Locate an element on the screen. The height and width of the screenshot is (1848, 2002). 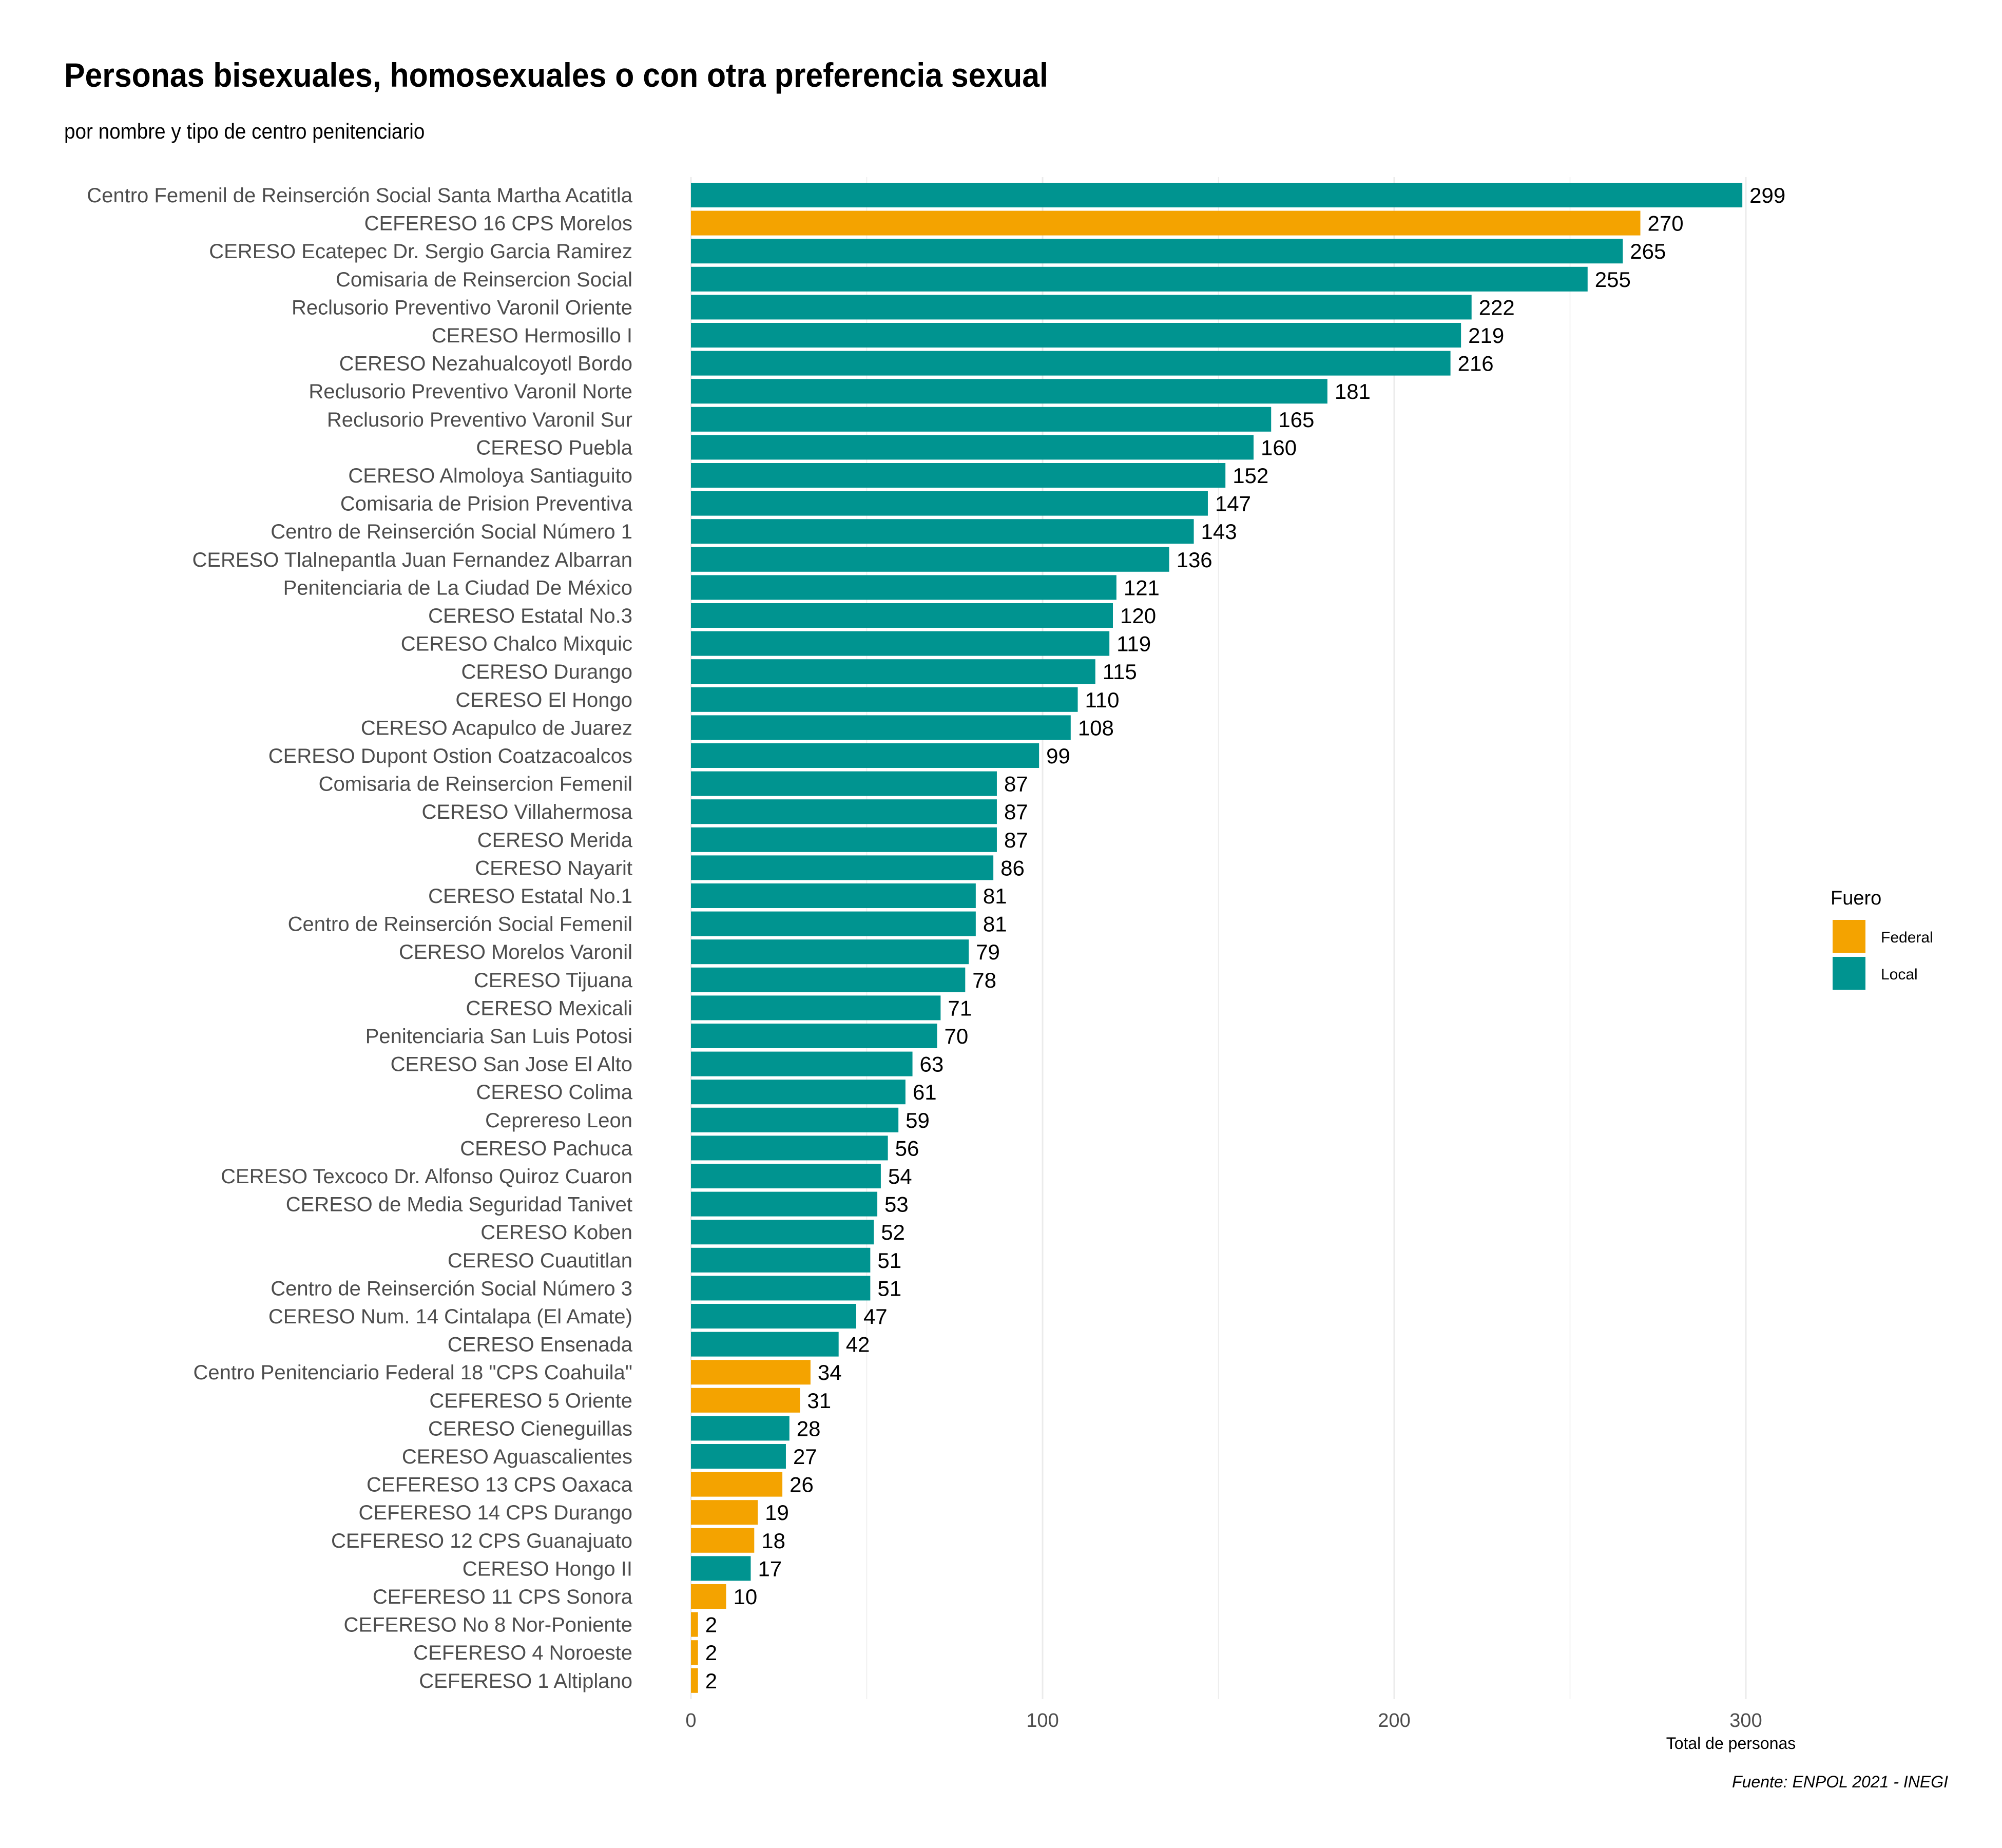
category-label: CEFERESO 4 Noroeste is located at coordinates (522, 1653).